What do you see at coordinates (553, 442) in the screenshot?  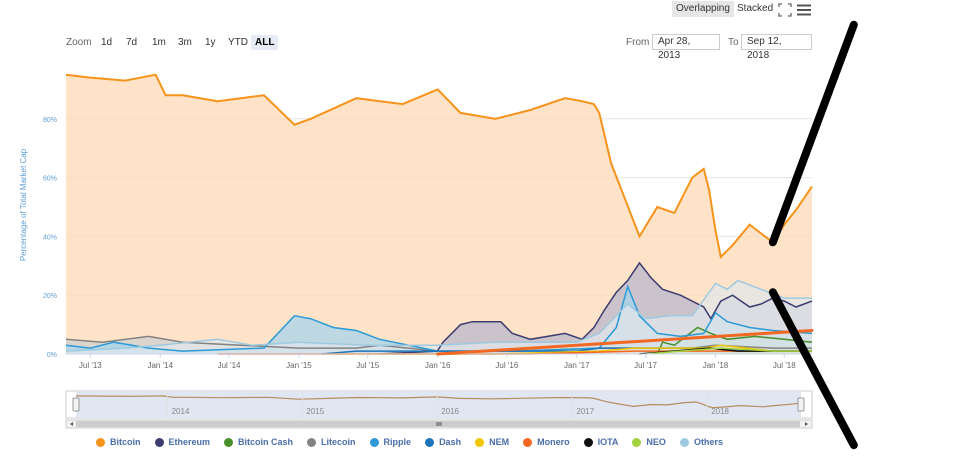 I see `legend-label: Monero` at bounding box center [553, 442].